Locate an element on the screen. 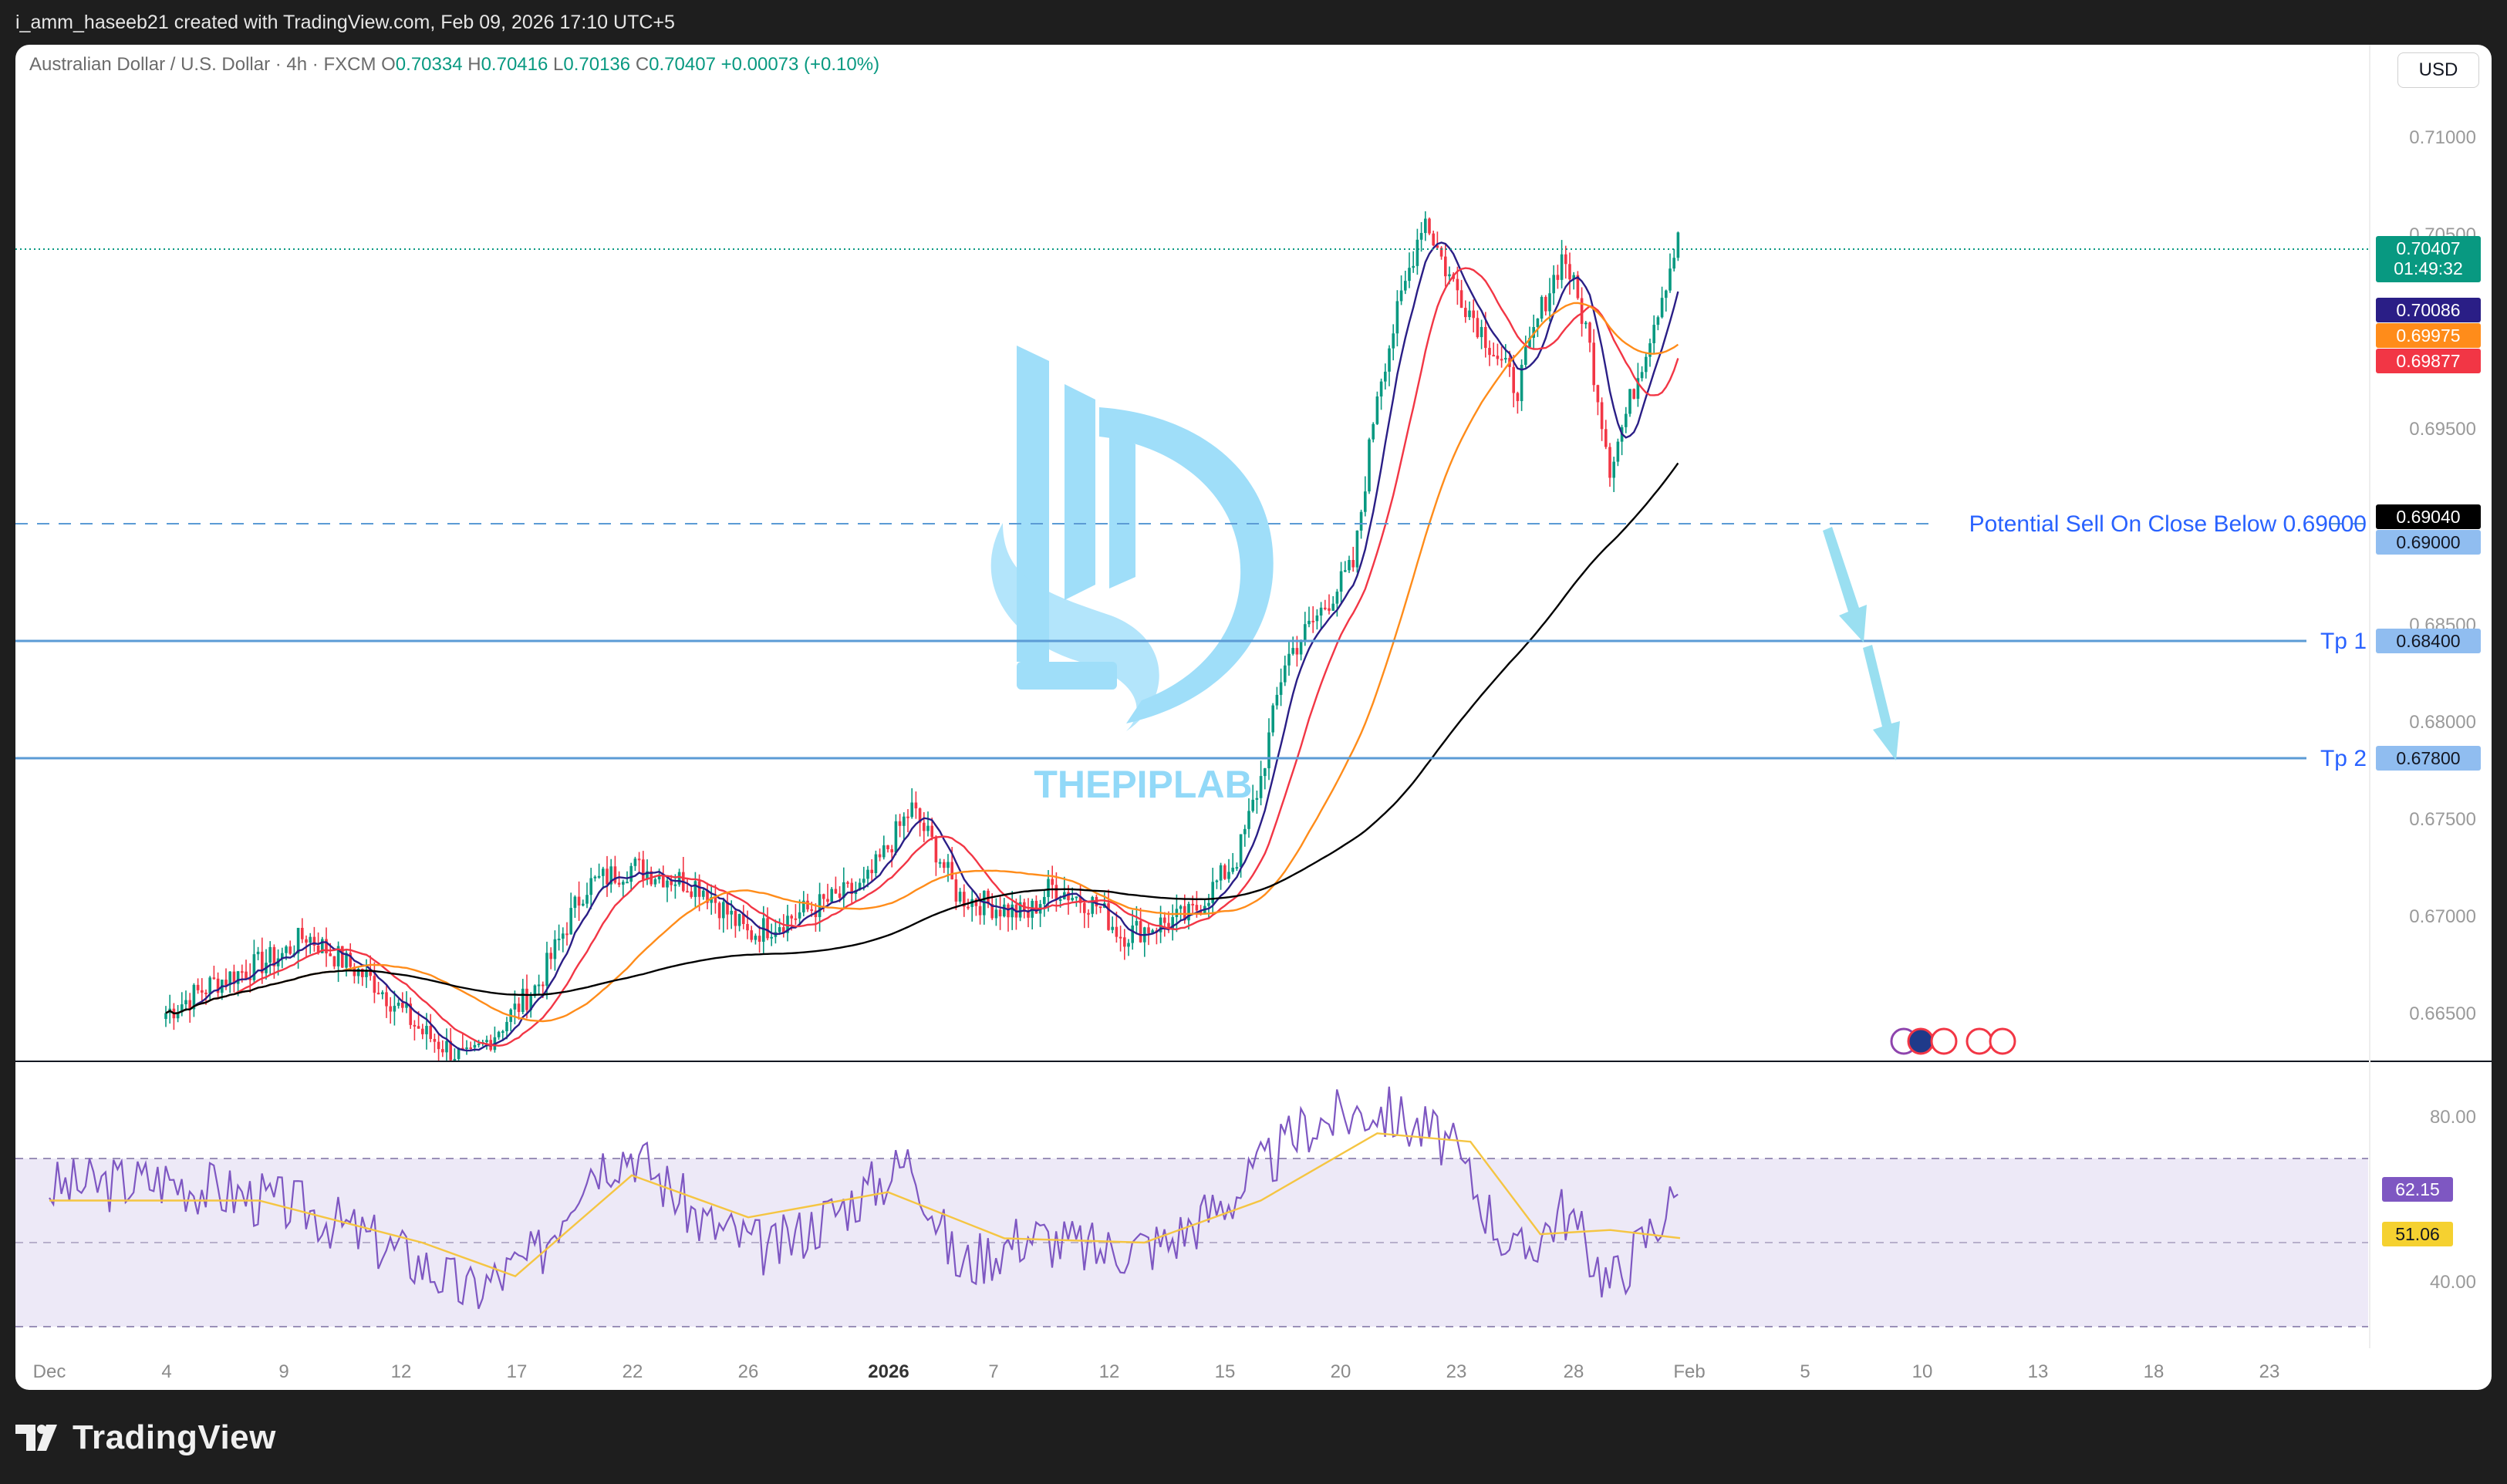  close-value: 0.70407 is located at coordinates (682, 64).